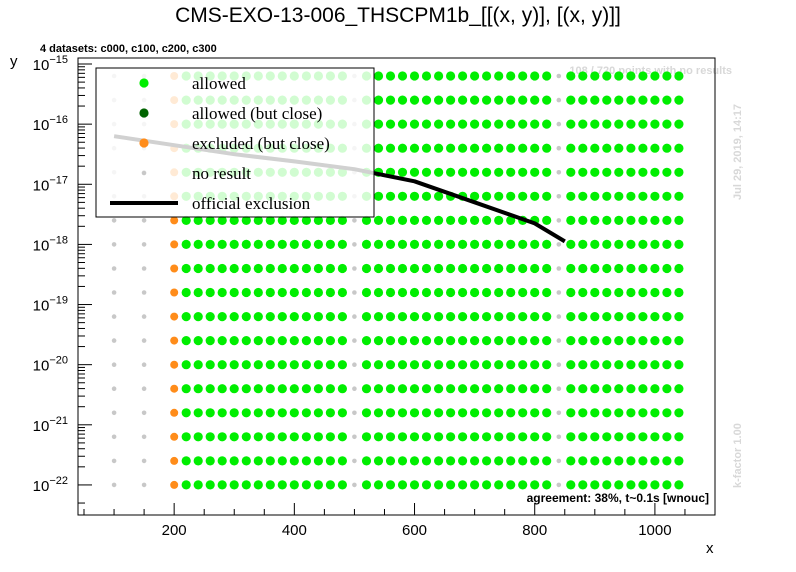 This screenshot has height=572, width=796. Describe the element at coordinates (534, 530) in the screenshot. I see `x-tick-label: 800` at that location.